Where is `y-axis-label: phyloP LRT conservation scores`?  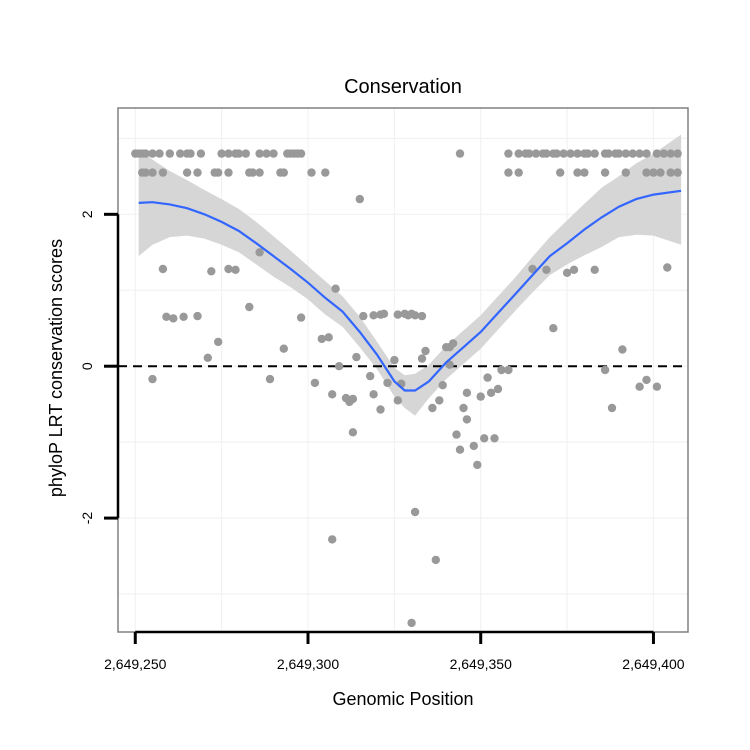 y-axis-label: phyloP LRT conservation scores is located at coordinates (56, 368).